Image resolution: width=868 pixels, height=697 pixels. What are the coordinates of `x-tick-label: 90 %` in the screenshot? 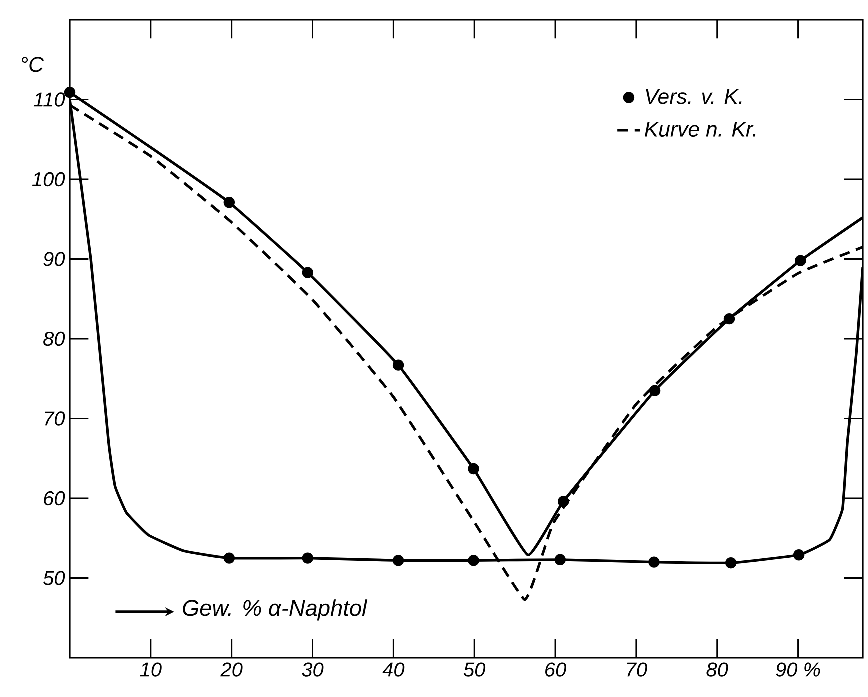 It's located at (798, 669).